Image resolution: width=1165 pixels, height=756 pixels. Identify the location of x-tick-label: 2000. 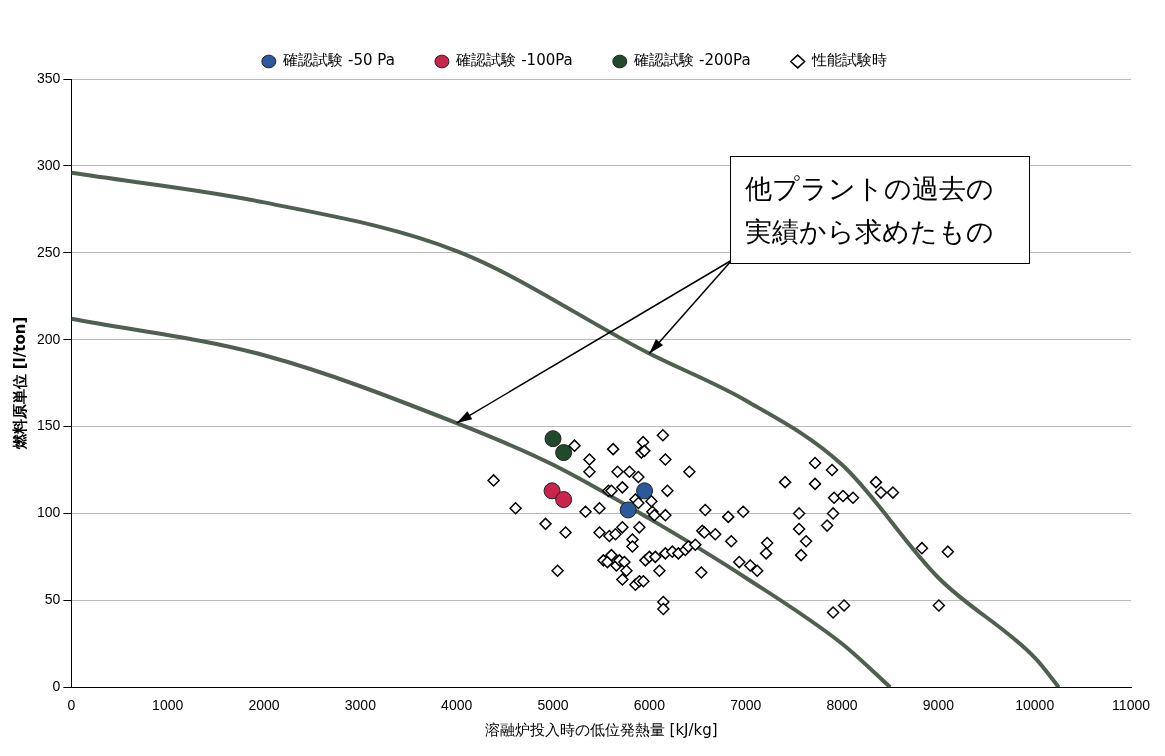
(264, 705).